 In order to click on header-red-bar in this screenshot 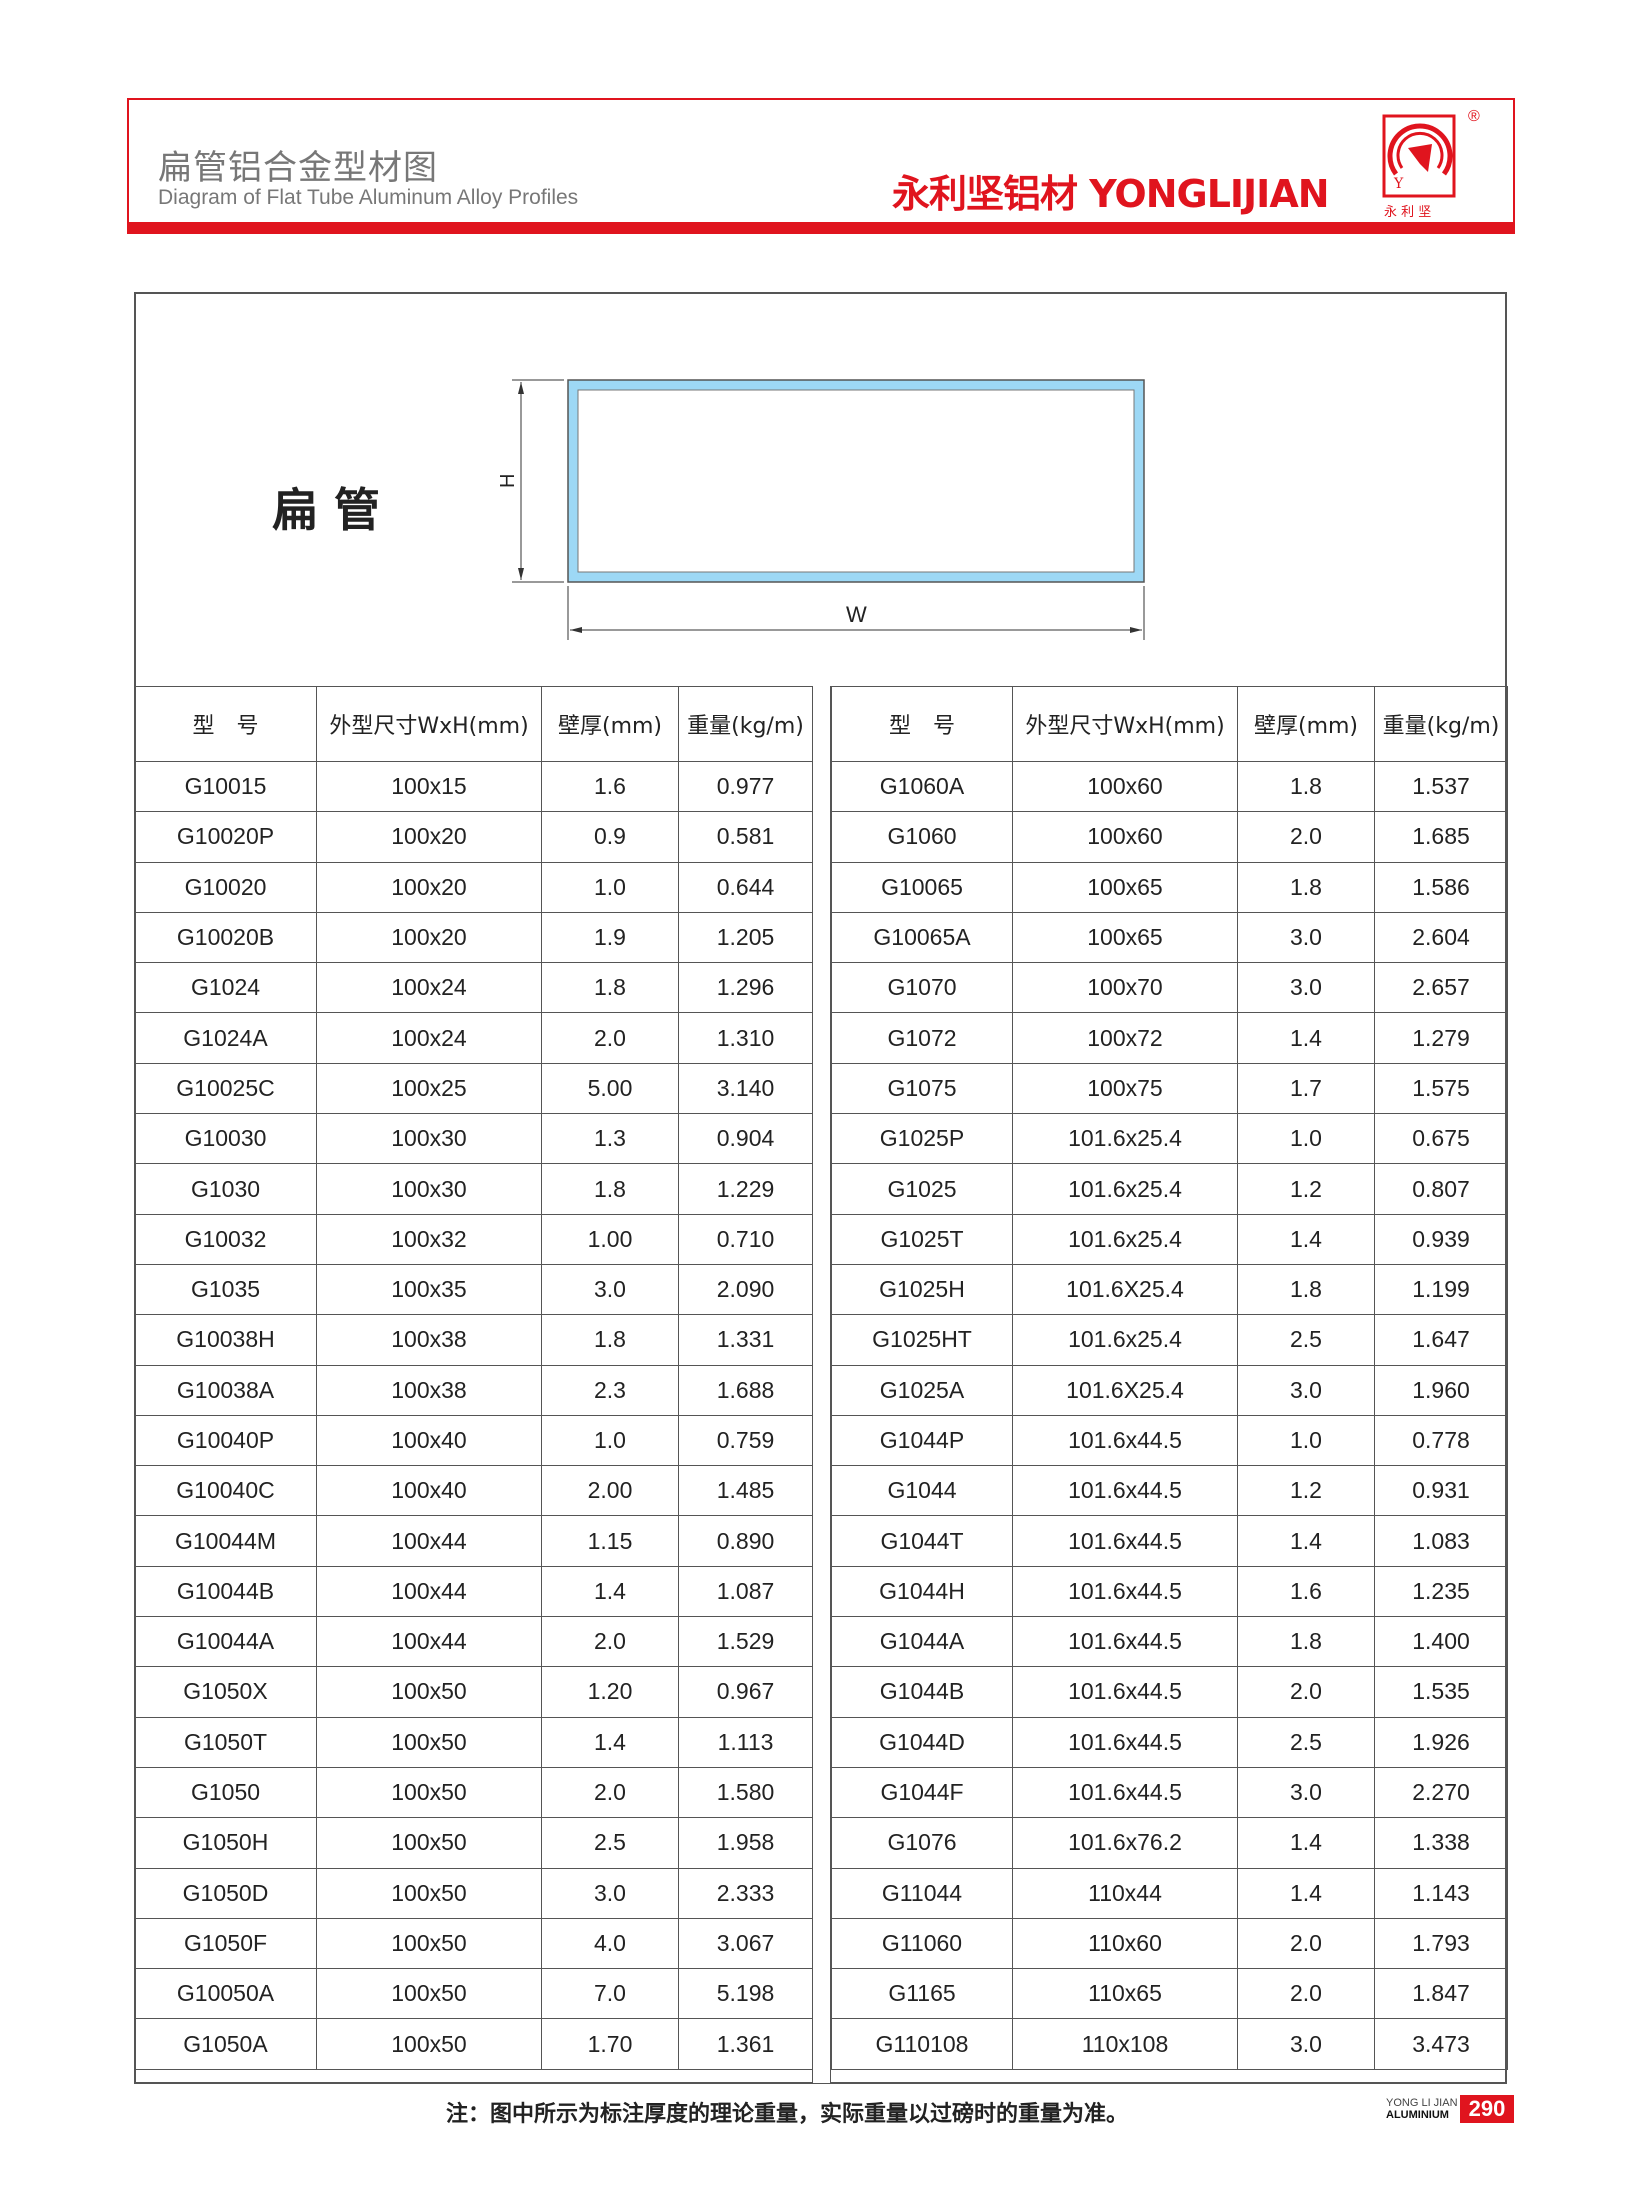, I will do `click(821, 228)`.